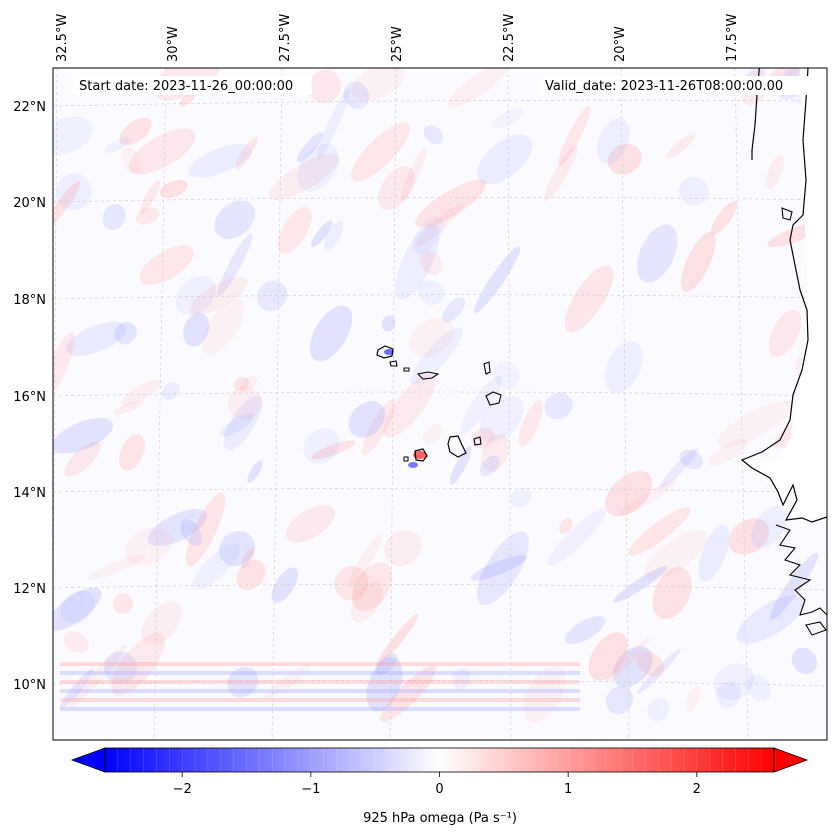 This screenshot has height=839, width=837. What do you see at coordinates (493, 398) in the screenshot?
I see `boa-vista-island` at bounding box center [493, 398].